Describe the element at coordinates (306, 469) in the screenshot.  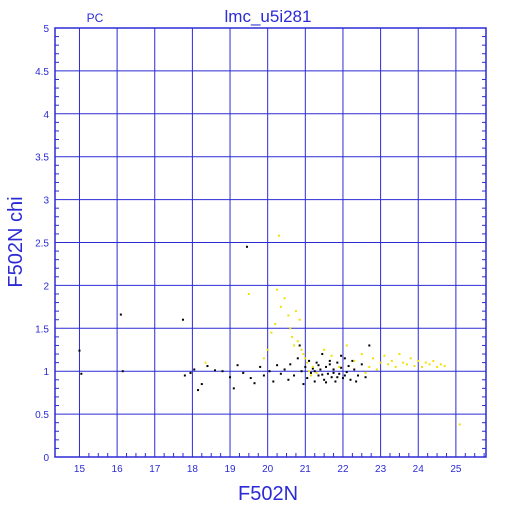
I see `x-tick-label: 21` at that location.